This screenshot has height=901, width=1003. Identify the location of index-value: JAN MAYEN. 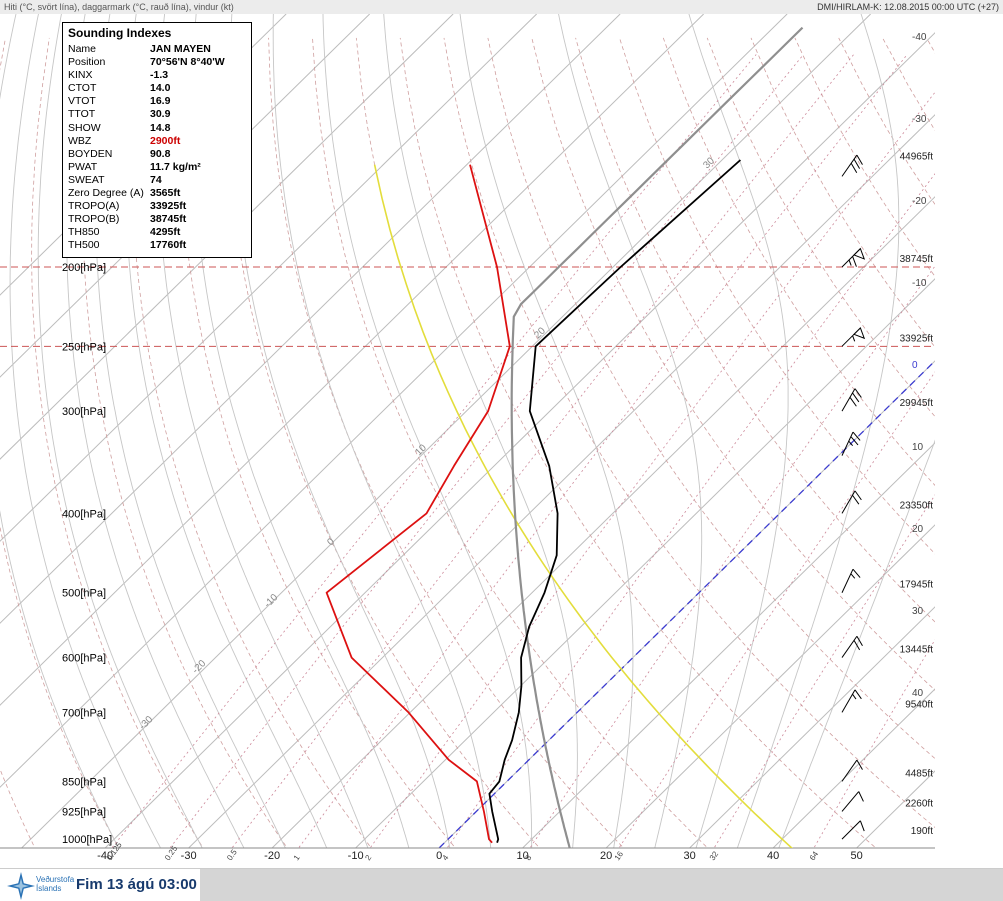
(180, 49).